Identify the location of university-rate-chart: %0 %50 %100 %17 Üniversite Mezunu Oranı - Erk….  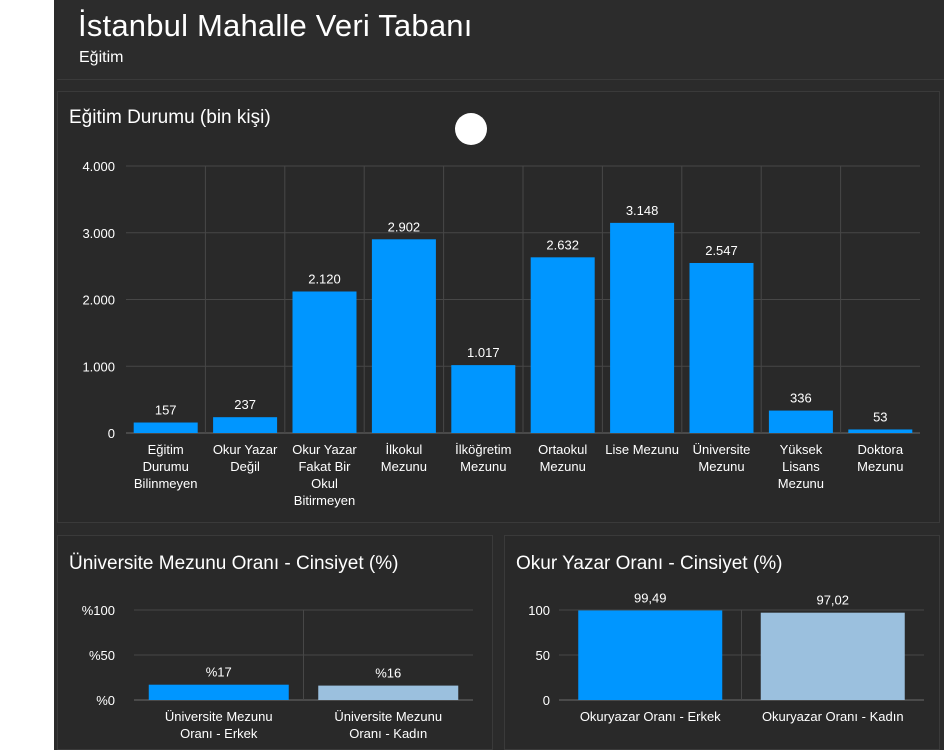
(277, 672).